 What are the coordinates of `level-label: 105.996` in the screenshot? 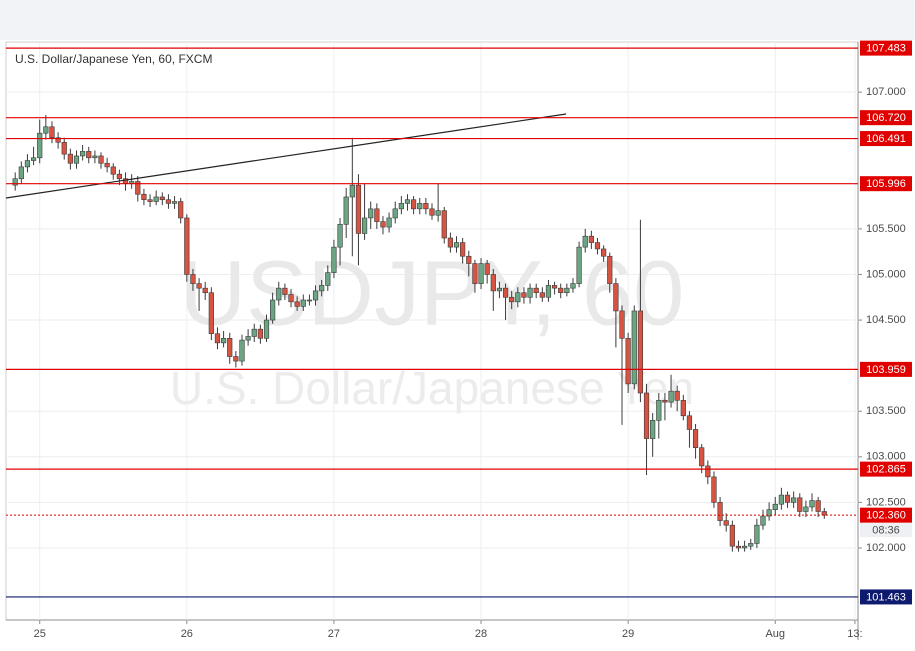 It's located at (886, 184).